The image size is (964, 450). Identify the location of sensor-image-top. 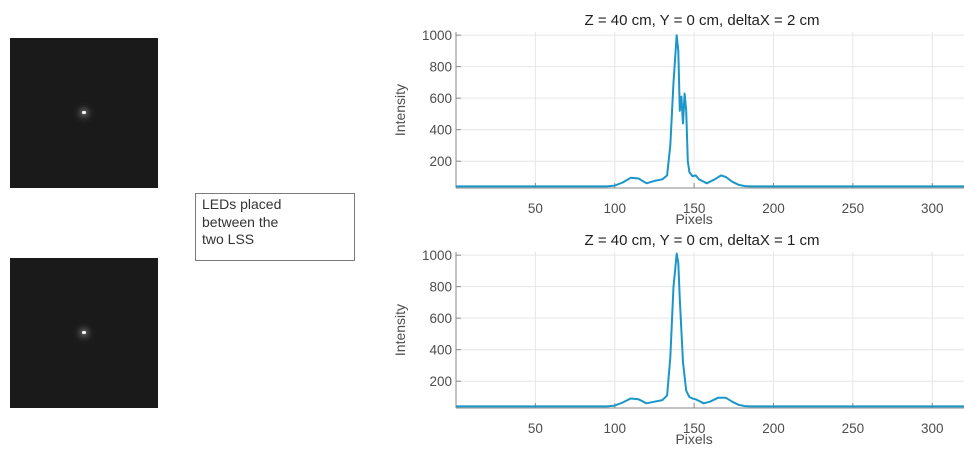
(84, 113).